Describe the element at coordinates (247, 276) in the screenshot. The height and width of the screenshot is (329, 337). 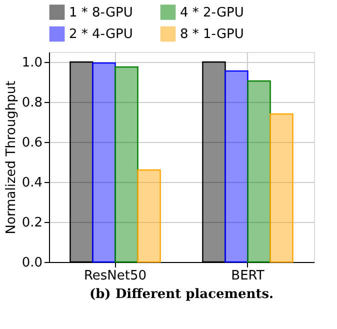
I see `x-tick-label: BERT` at that location.